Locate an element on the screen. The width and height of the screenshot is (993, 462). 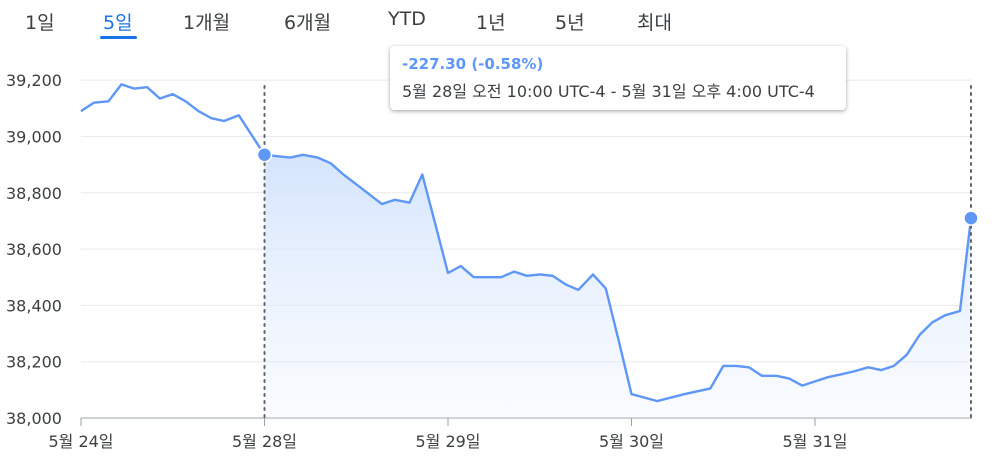
tab-max: 최대 is located at coordinates (654, 23).